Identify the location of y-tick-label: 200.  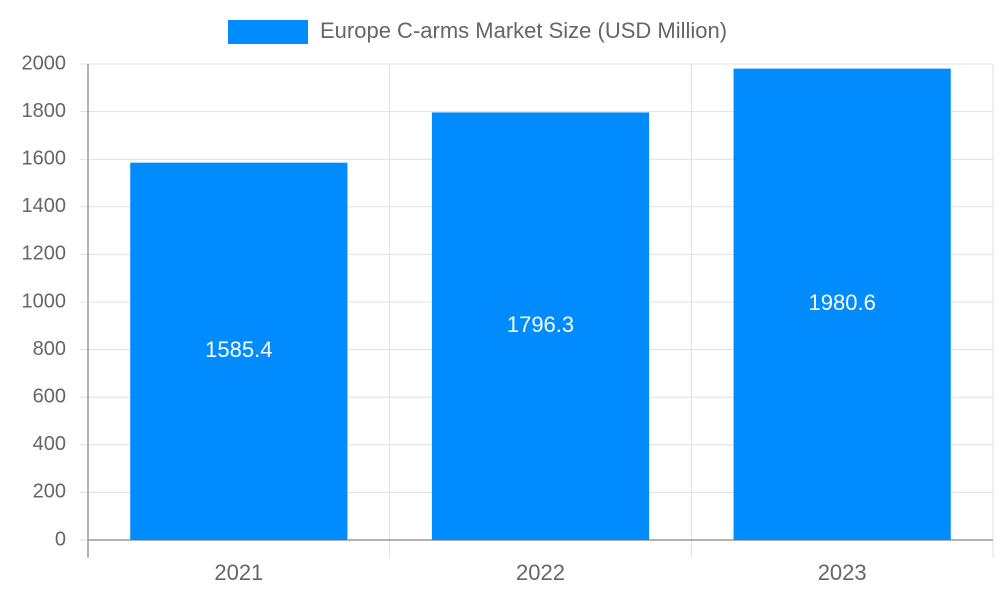
(49, 492).